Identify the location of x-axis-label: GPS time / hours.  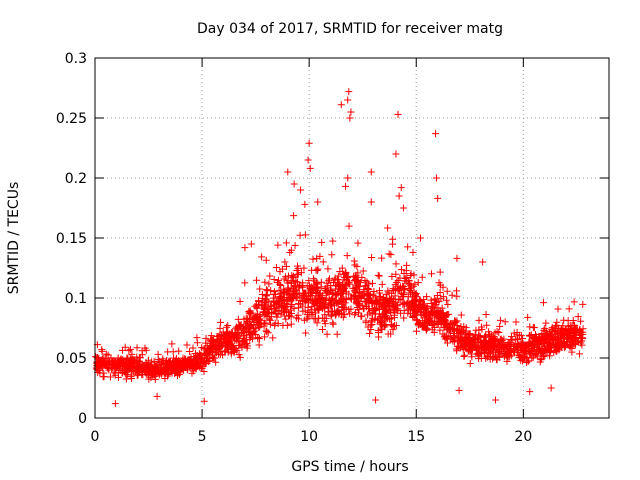
(349, 467).